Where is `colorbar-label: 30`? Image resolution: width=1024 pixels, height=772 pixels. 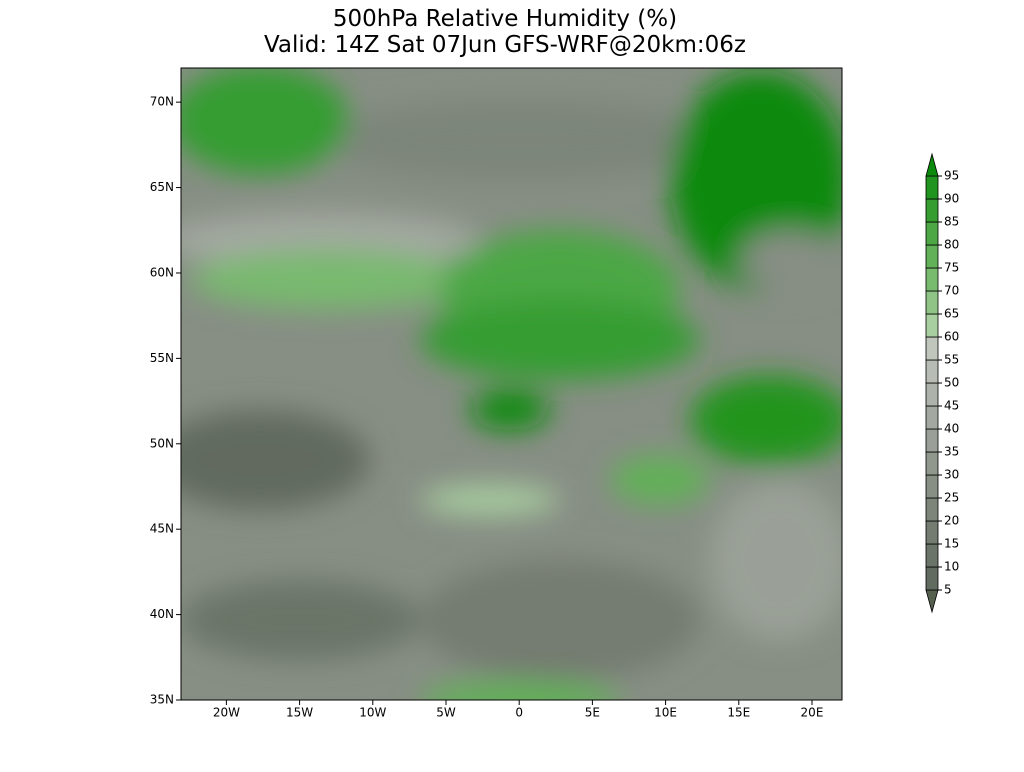
colorbar-label: 30 is located at coordinates (951, 475).